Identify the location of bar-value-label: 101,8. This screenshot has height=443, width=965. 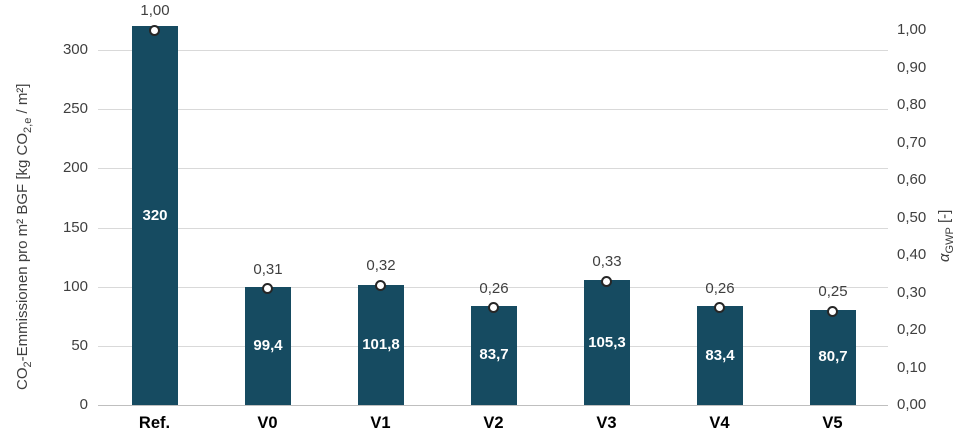
(381, 344).